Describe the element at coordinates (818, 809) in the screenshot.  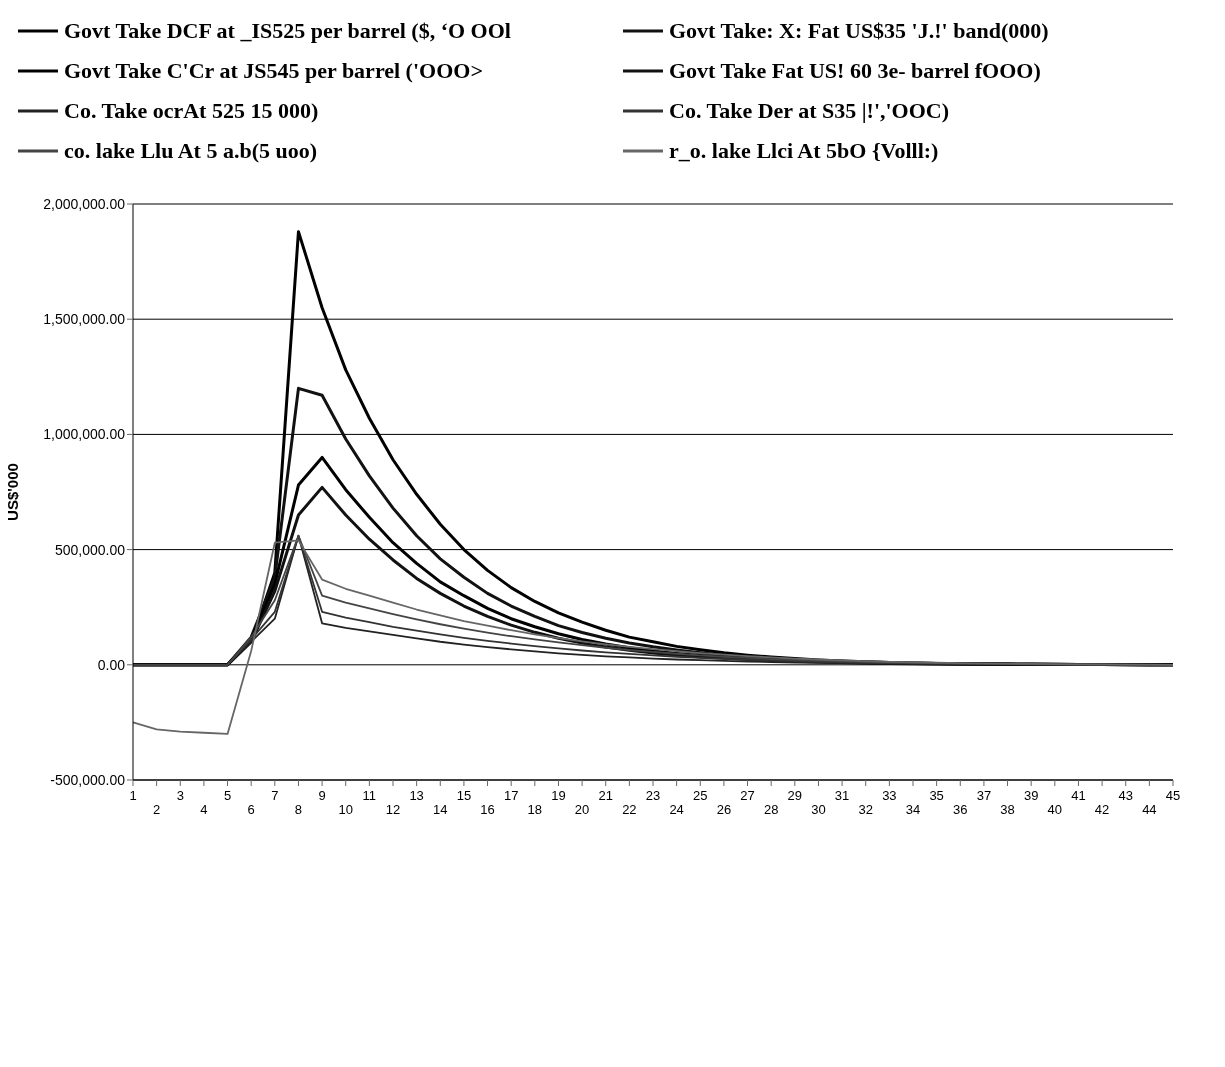
I see `x-tick-label: 30` at that location.